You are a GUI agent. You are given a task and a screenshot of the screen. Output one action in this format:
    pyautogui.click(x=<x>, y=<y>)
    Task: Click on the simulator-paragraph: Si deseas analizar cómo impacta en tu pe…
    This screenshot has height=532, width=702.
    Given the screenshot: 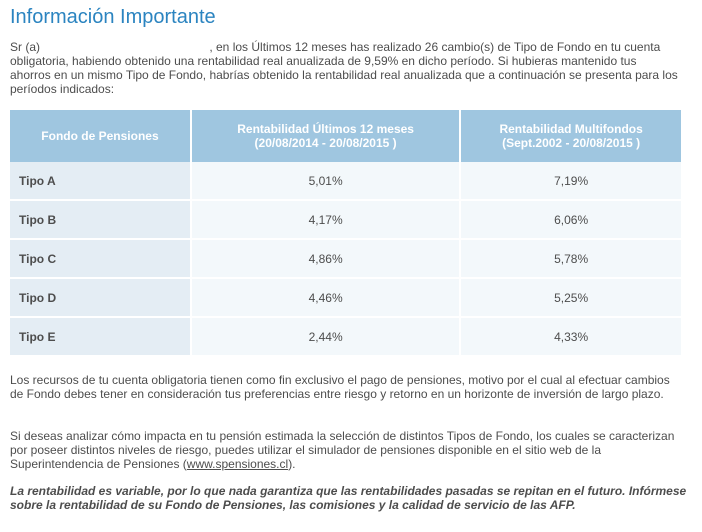 What is the action you would take?
    pyautogui.click(x=345, y=450)
    